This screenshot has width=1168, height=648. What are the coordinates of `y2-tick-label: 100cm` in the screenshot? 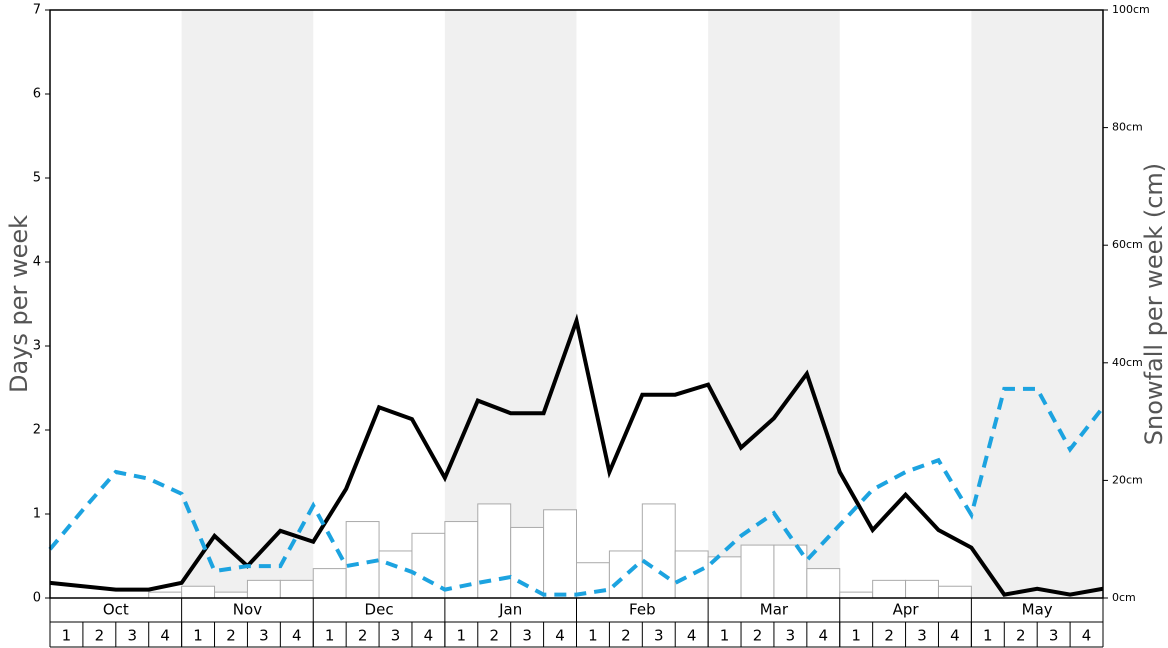 It's located at (1131, 9).